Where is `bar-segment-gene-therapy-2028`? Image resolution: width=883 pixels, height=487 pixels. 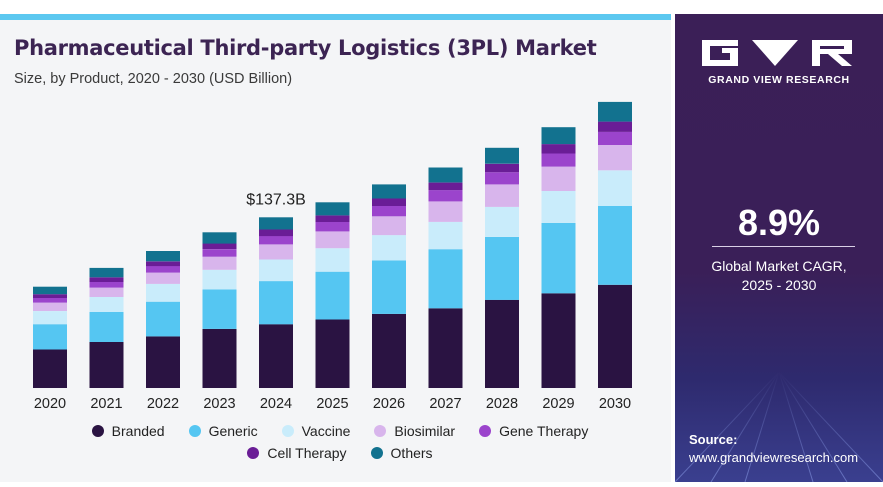
bar-segment-gene-therapy-2028 is located at coordinates (502, 178).